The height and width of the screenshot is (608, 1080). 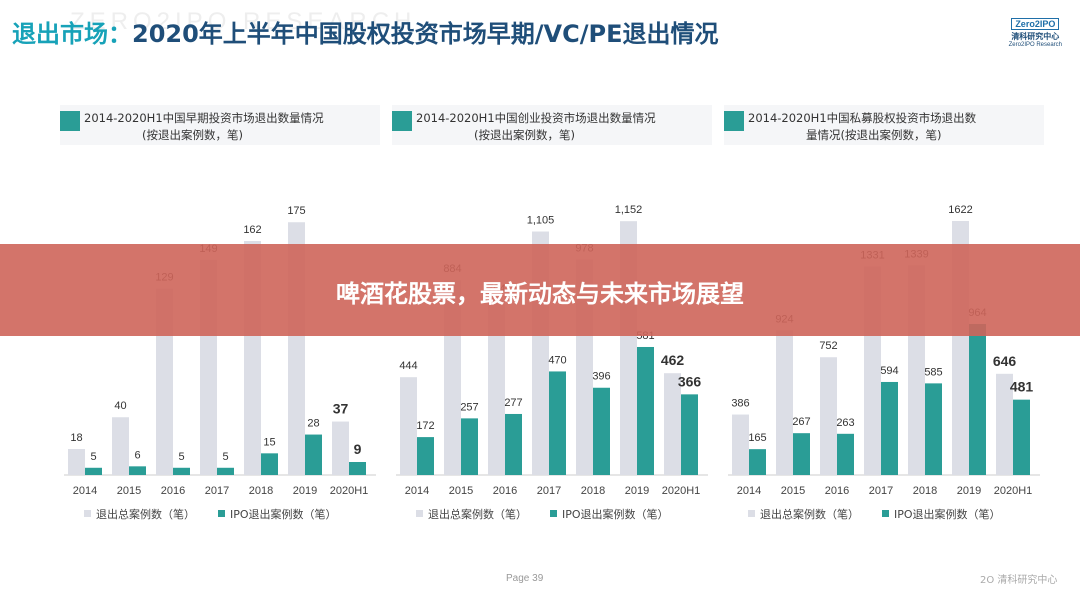 What do you see at coordinates (469, 407) in the screenshot?
I see `data-label-ipo: 257` at bounding box center [469, 407].